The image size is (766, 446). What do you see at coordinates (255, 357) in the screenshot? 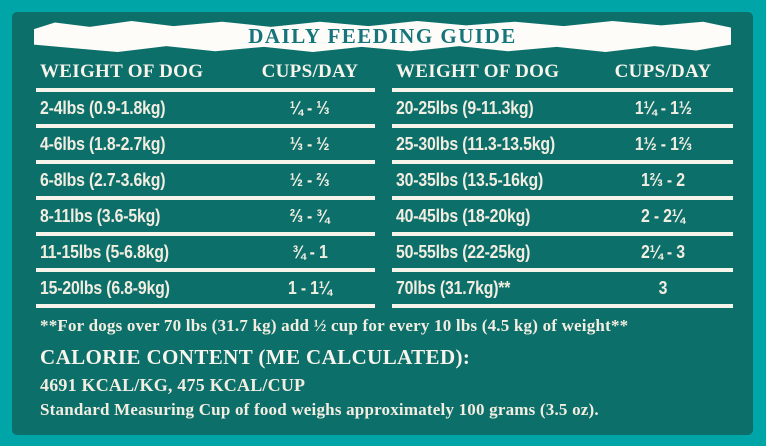
I see `calorie-content-heading: CALORIE CONTENT (ME CALCULATED):` at bounding box center [255, 357].